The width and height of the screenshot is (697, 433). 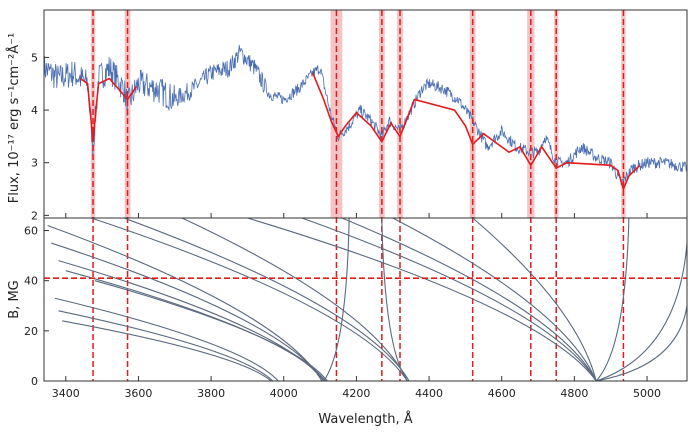 I want to click on top-y-tick-label-3: 5, so click(x=34, y=57).